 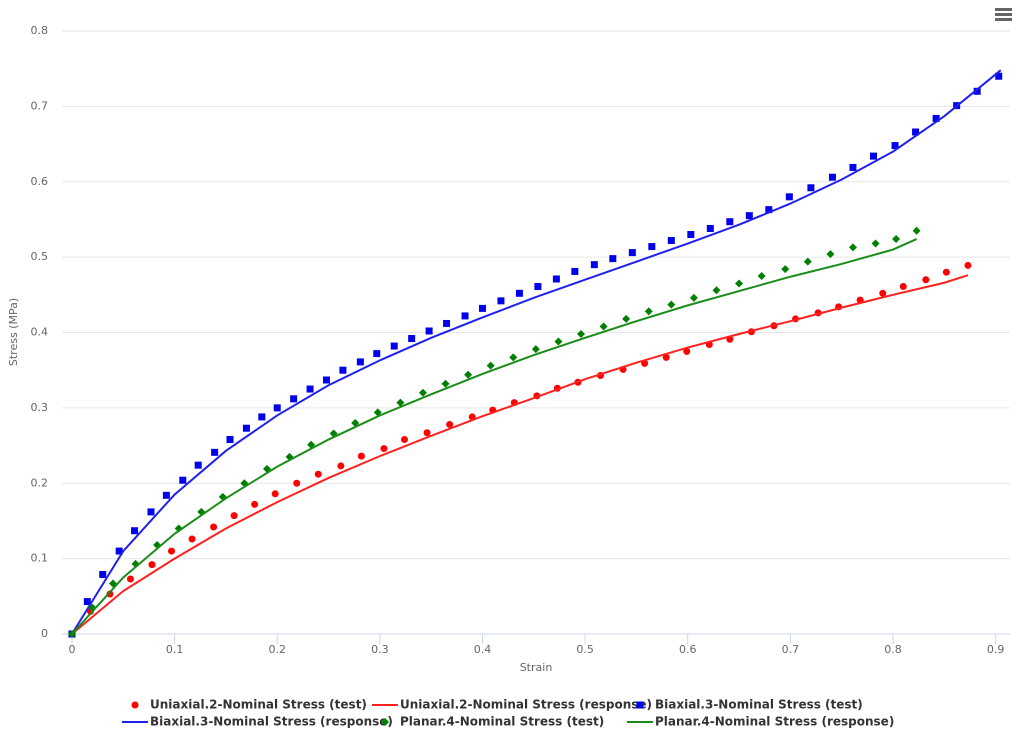 What do you see at coordinates (40, 181) in the screenshot?
I see `y-tick-label: 0.6` at bounding box center [40, 181].